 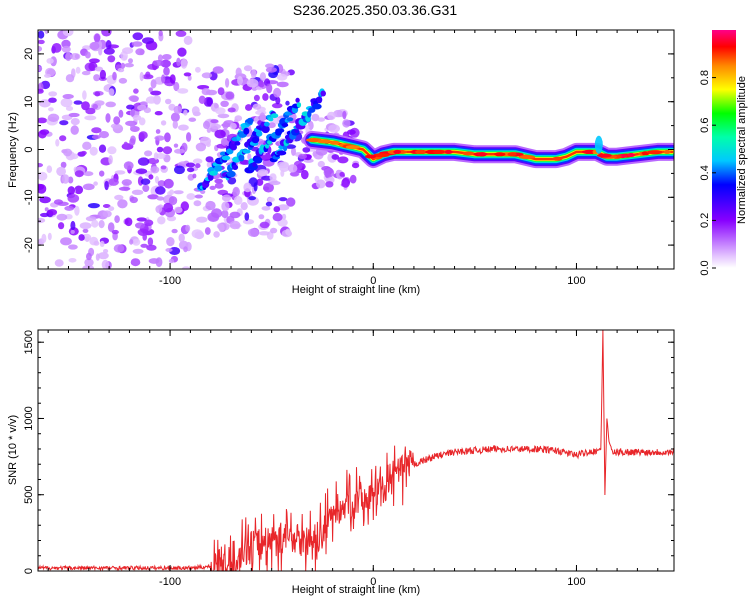 I want to click on colorbar-label: Normalized spectral amplitude, so click(x=742, y=150).